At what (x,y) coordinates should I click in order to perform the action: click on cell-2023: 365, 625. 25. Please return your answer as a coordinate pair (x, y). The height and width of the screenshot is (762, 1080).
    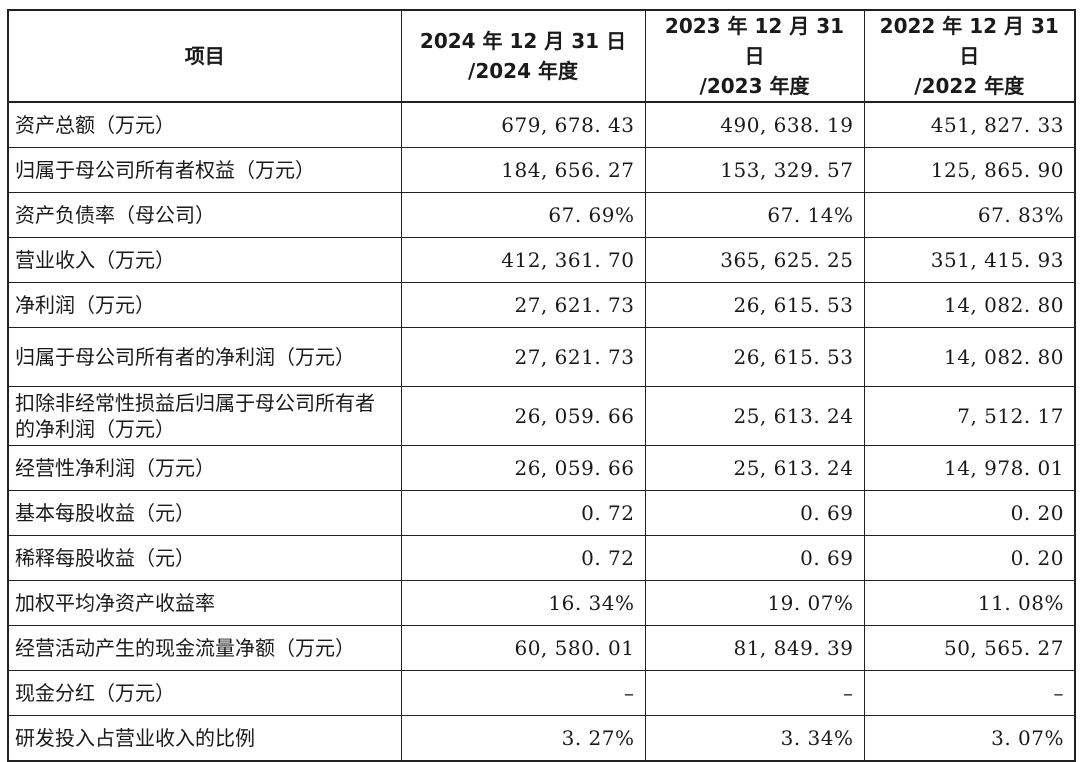
    Looking at the image, I should click on (754, 260).